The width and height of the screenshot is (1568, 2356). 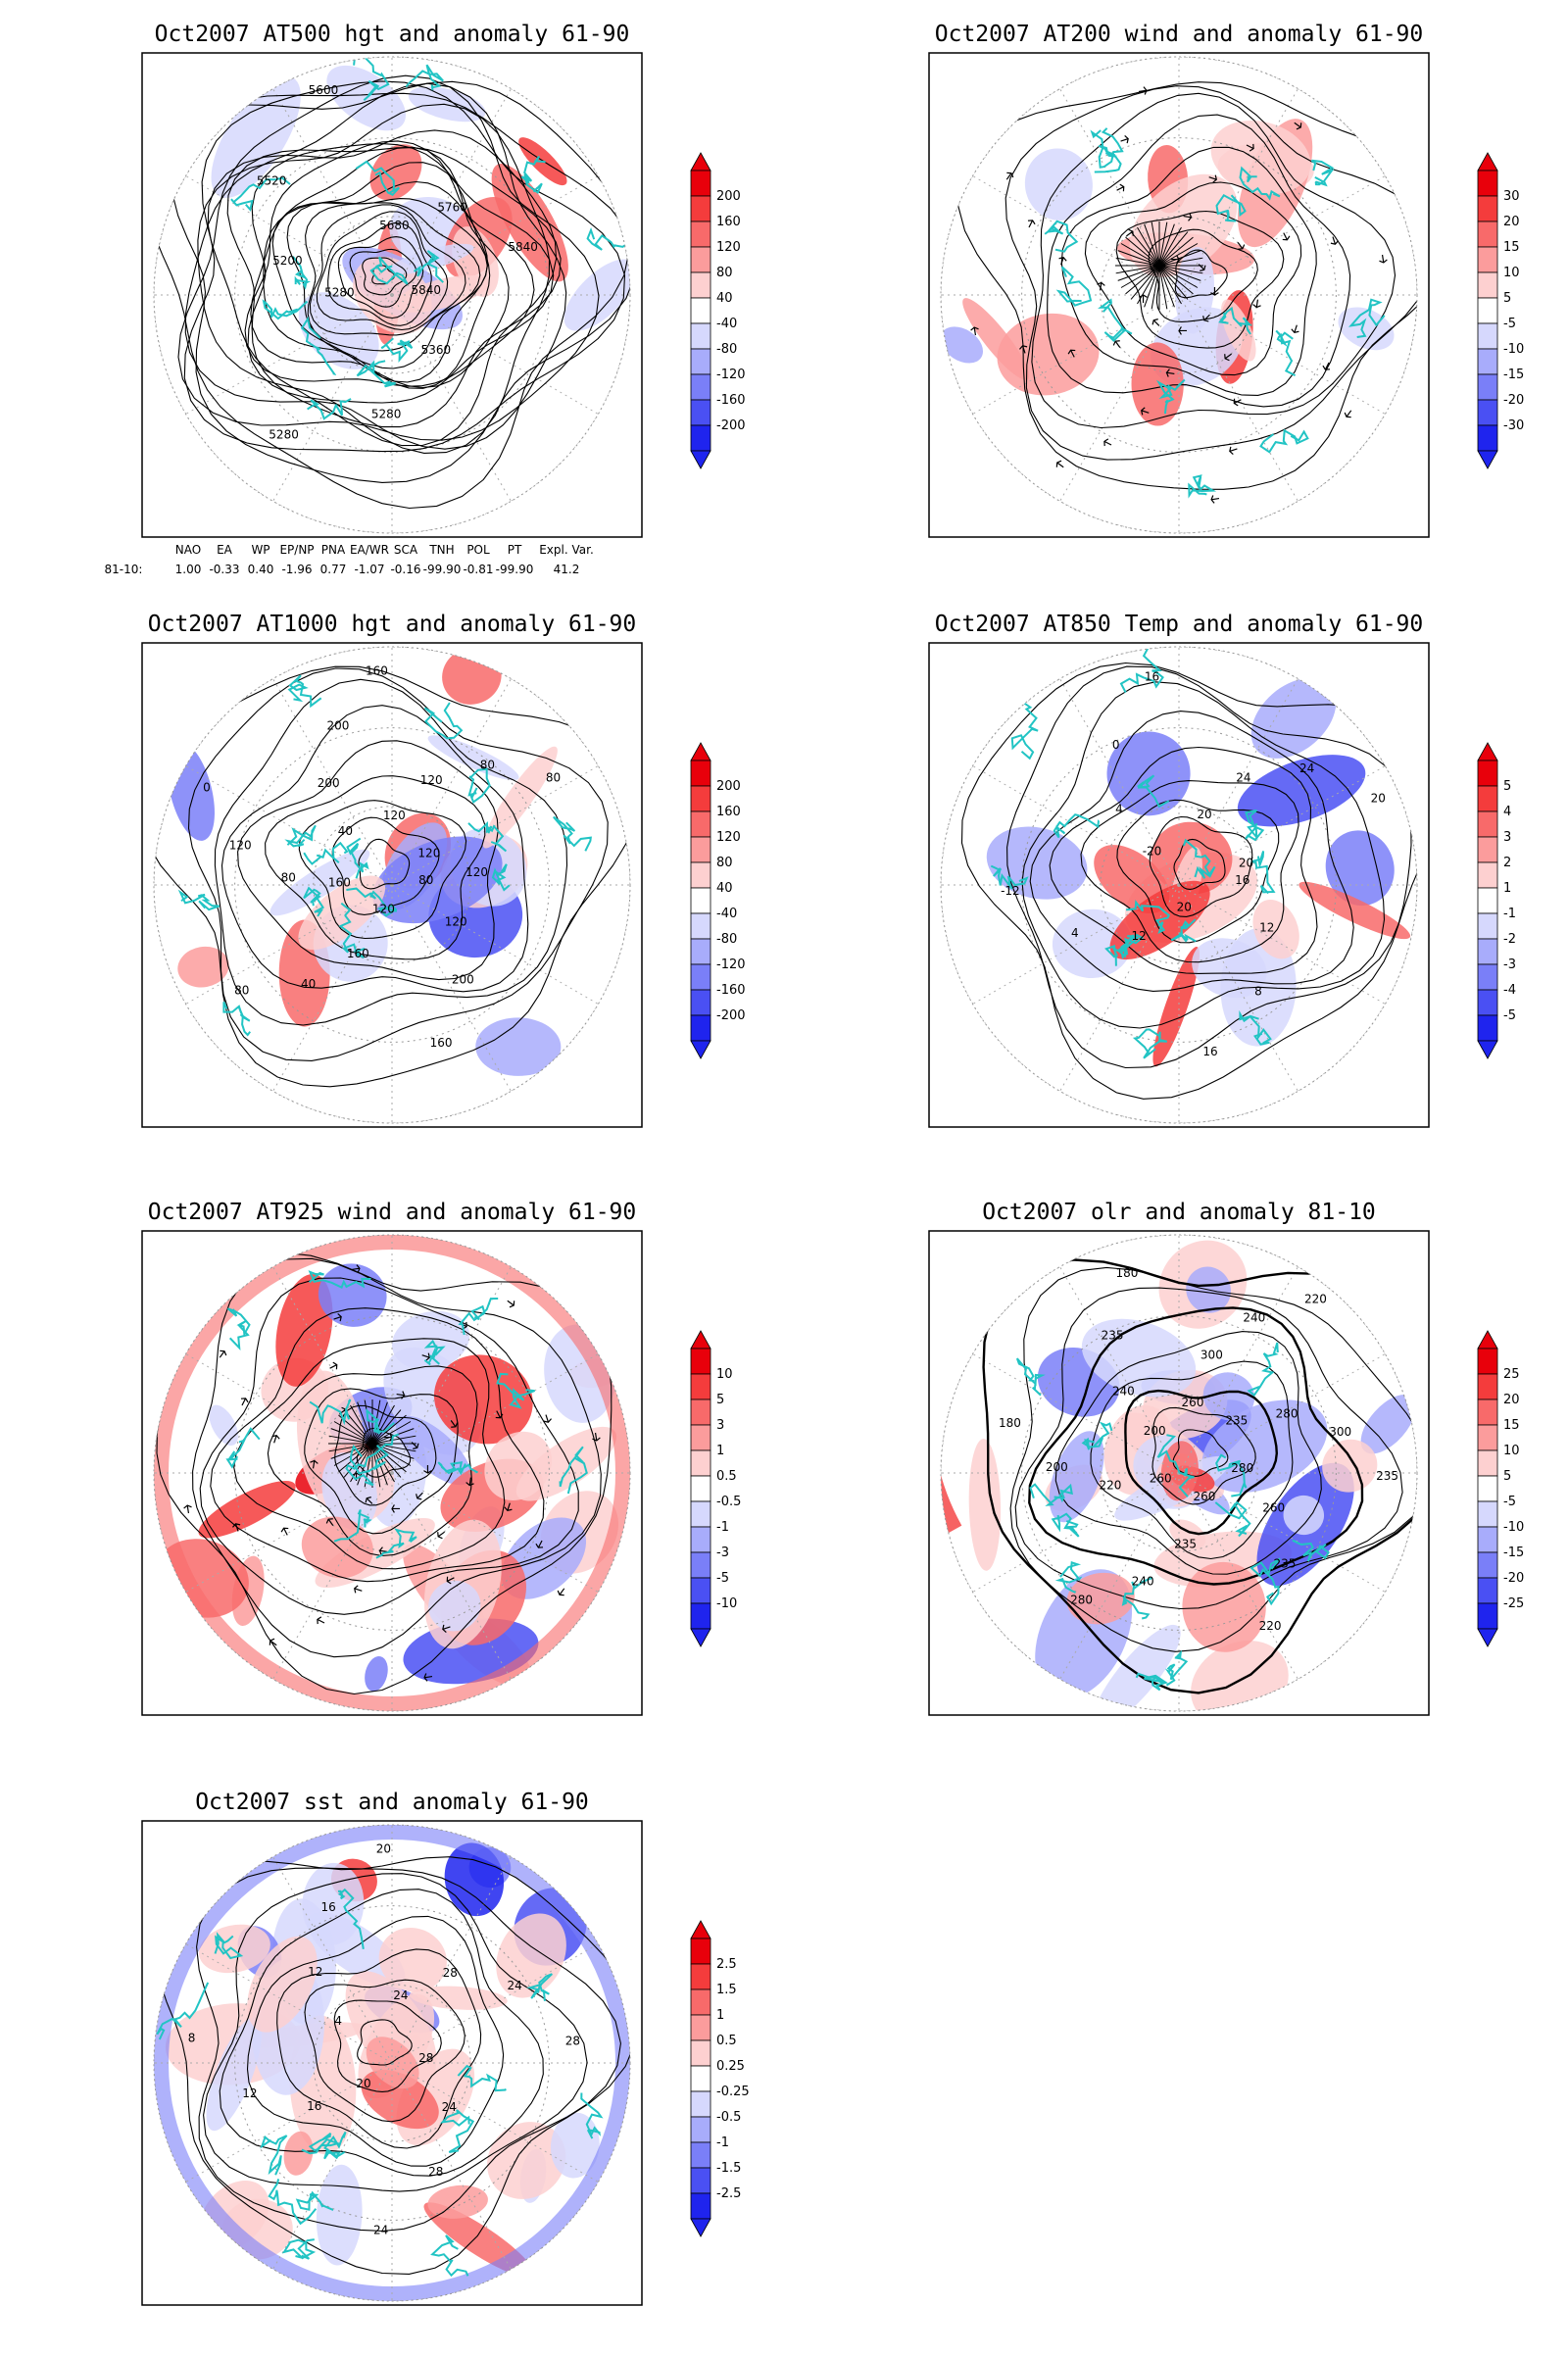 I want to click on contour-label: 12, so click(x=249, y=2093).